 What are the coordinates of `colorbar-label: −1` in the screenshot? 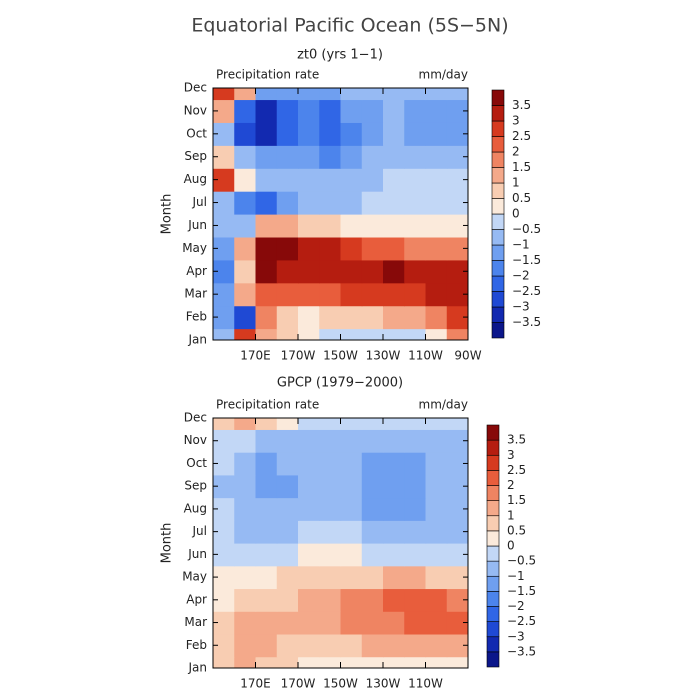 It's located at (516, 576).